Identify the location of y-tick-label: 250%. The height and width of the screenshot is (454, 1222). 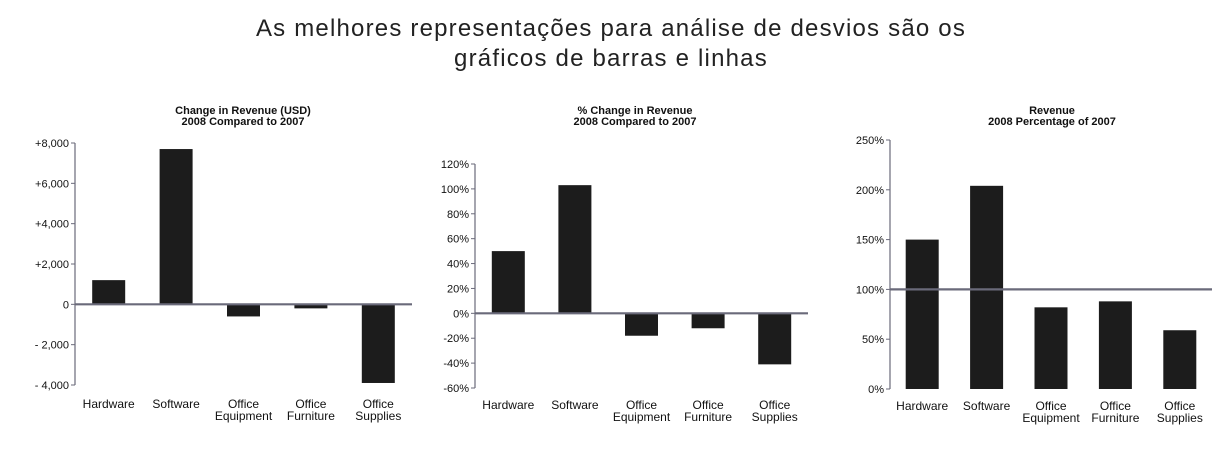
(870, 141).